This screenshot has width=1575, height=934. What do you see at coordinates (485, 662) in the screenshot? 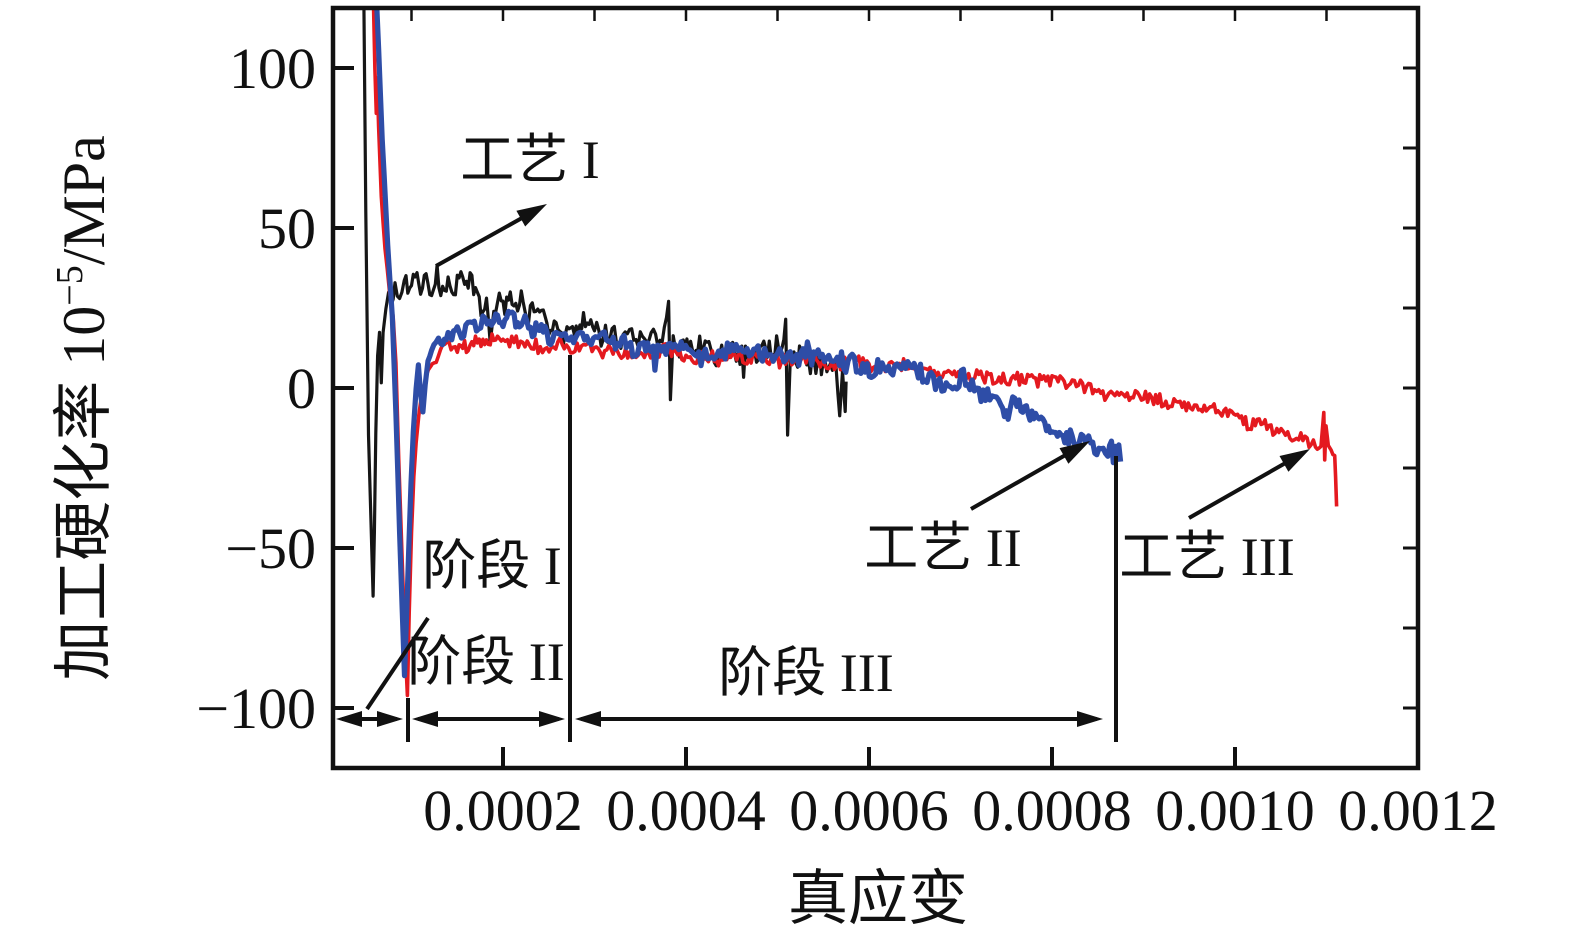
I see `label-stage-ii: 阶段 II` at bounding box center [485, 662].